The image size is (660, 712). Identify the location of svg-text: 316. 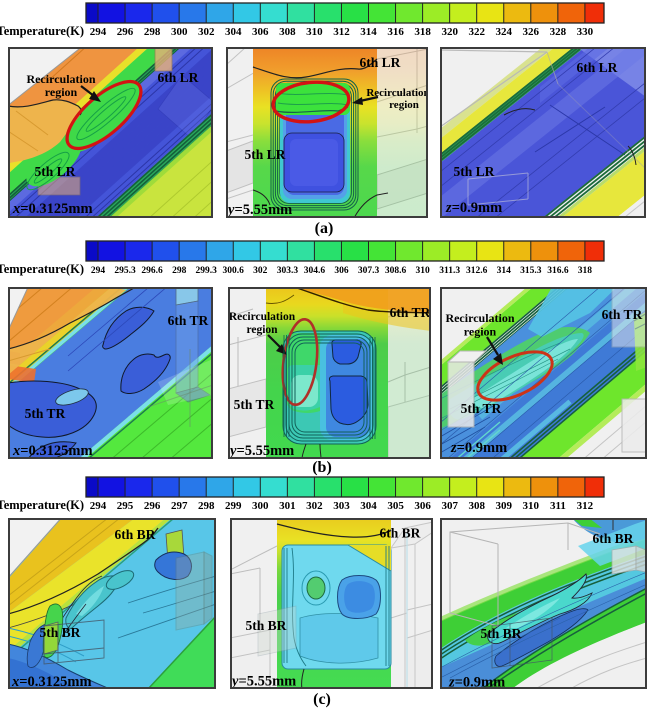
(395, 32).